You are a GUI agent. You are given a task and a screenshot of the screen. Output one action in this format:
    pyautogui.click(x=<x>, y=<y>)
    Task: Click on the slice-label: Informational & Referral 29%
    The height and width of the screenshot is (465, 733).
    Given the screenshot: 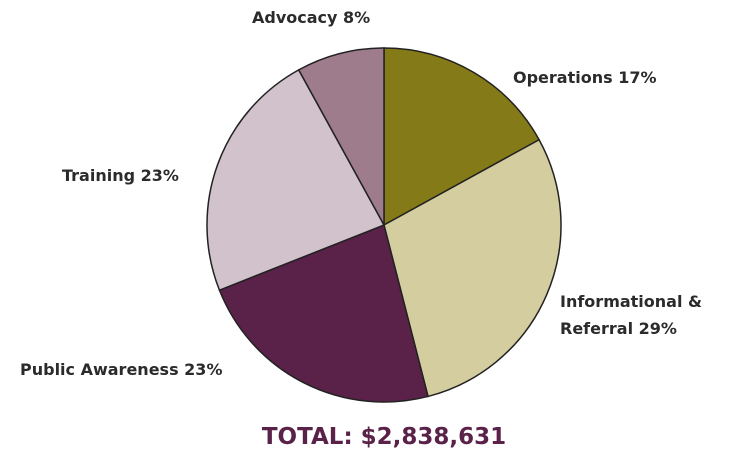 What is the action you would take?
    pyautogui.click(x=642, y=315)
    